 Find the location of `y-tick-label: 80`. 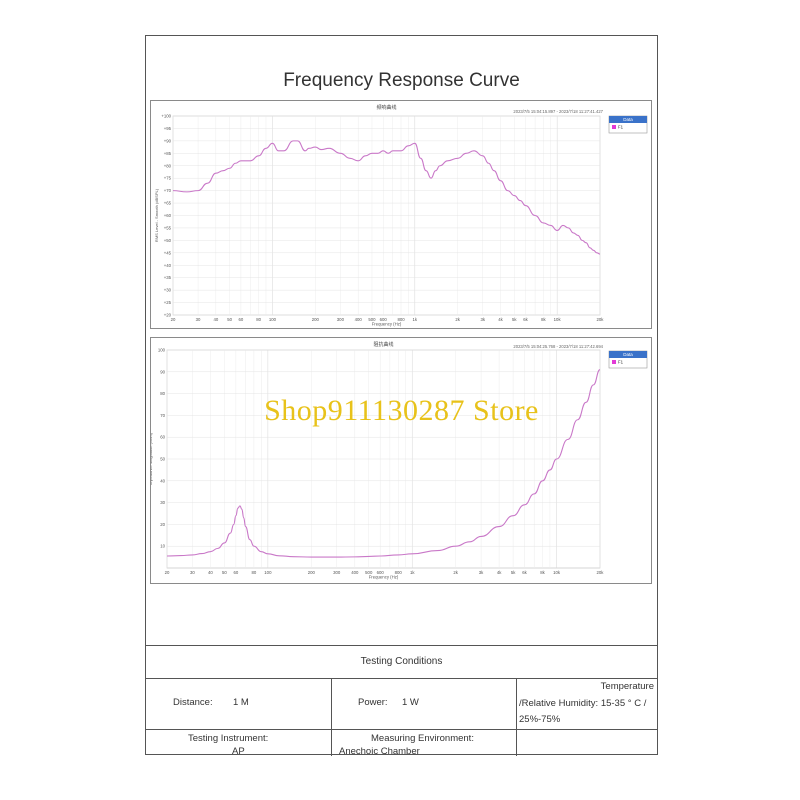

y-tick-label: 80 is located at coordinates (162, 393).